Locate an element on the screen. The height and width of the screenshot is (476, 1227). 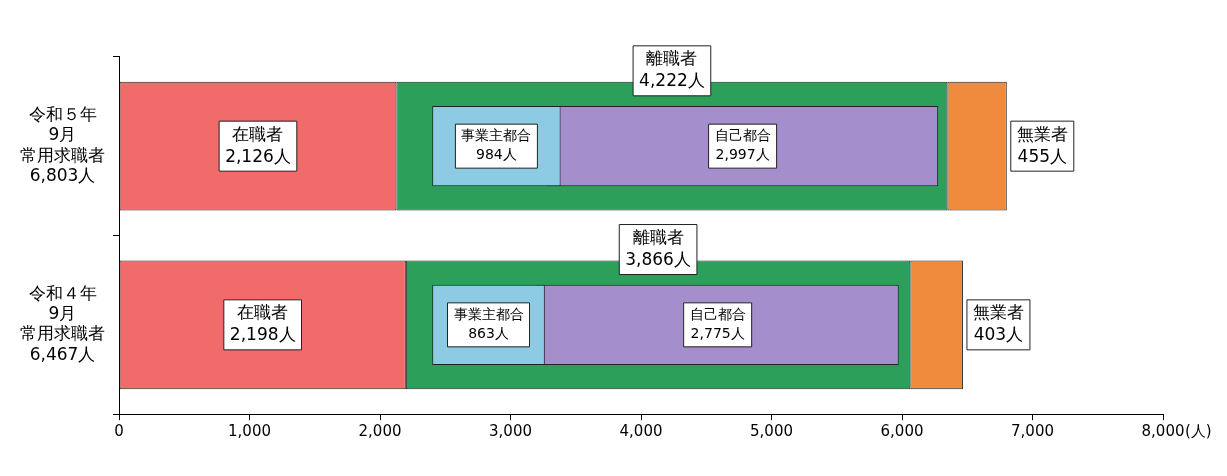
text: 無業者 is located at coordinates (998, 312).